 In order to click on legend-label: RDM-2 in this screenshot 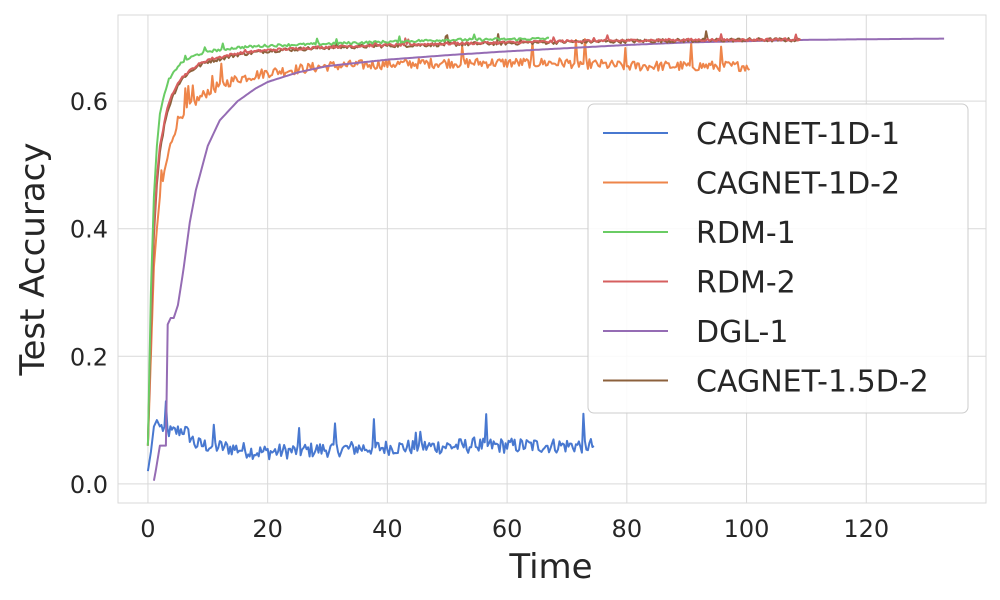, I will do `click(746, 283)`.